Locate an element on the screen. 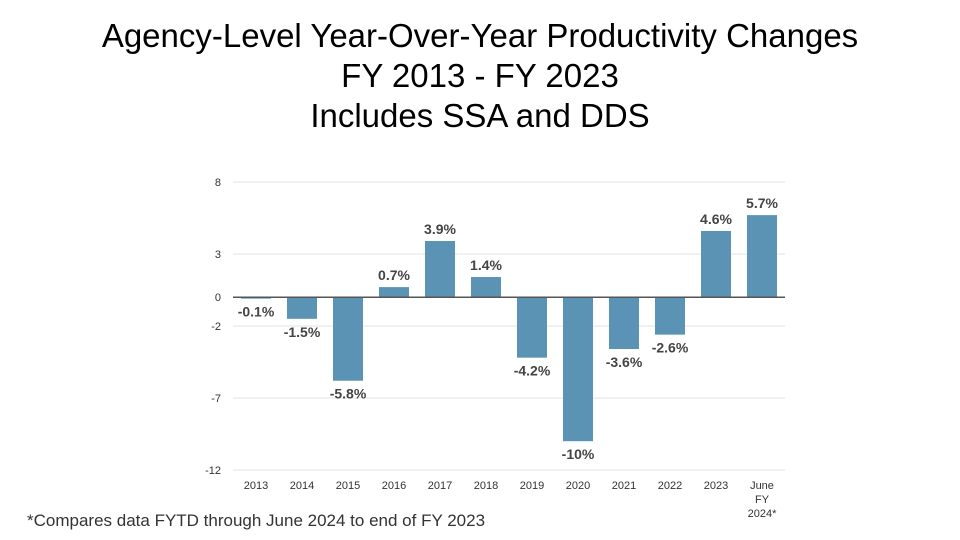 The width and height of the screenshot is (960, 540). x-tick-label-line: 2020 is located at coordinates (578, 486).